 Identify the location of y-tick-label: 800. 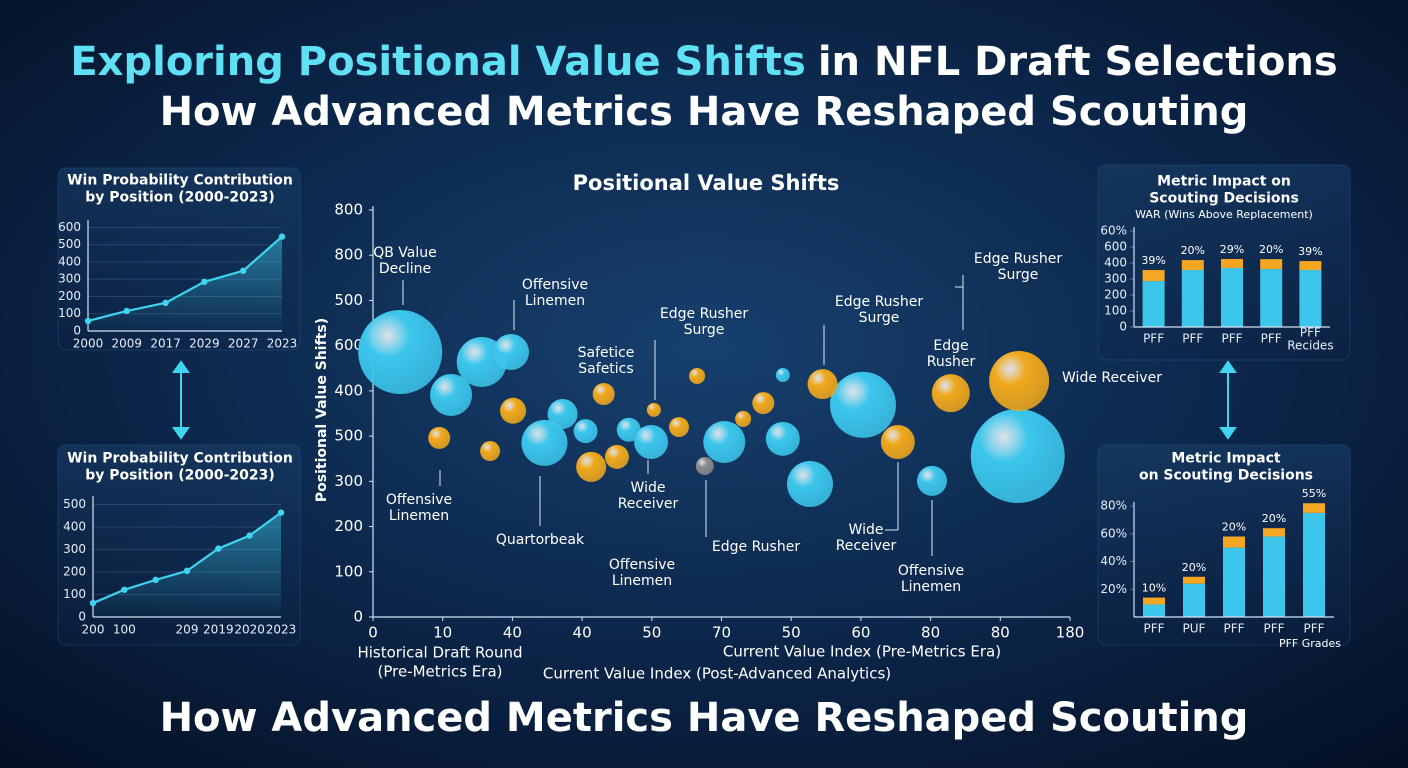
(348, 255).